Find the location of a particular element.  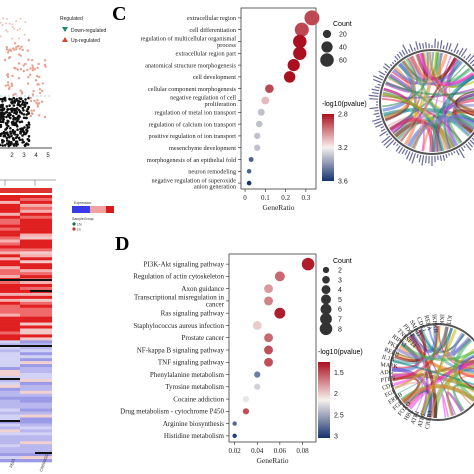

x-tick-label: 0.04 is located at coordinates (257, 451).